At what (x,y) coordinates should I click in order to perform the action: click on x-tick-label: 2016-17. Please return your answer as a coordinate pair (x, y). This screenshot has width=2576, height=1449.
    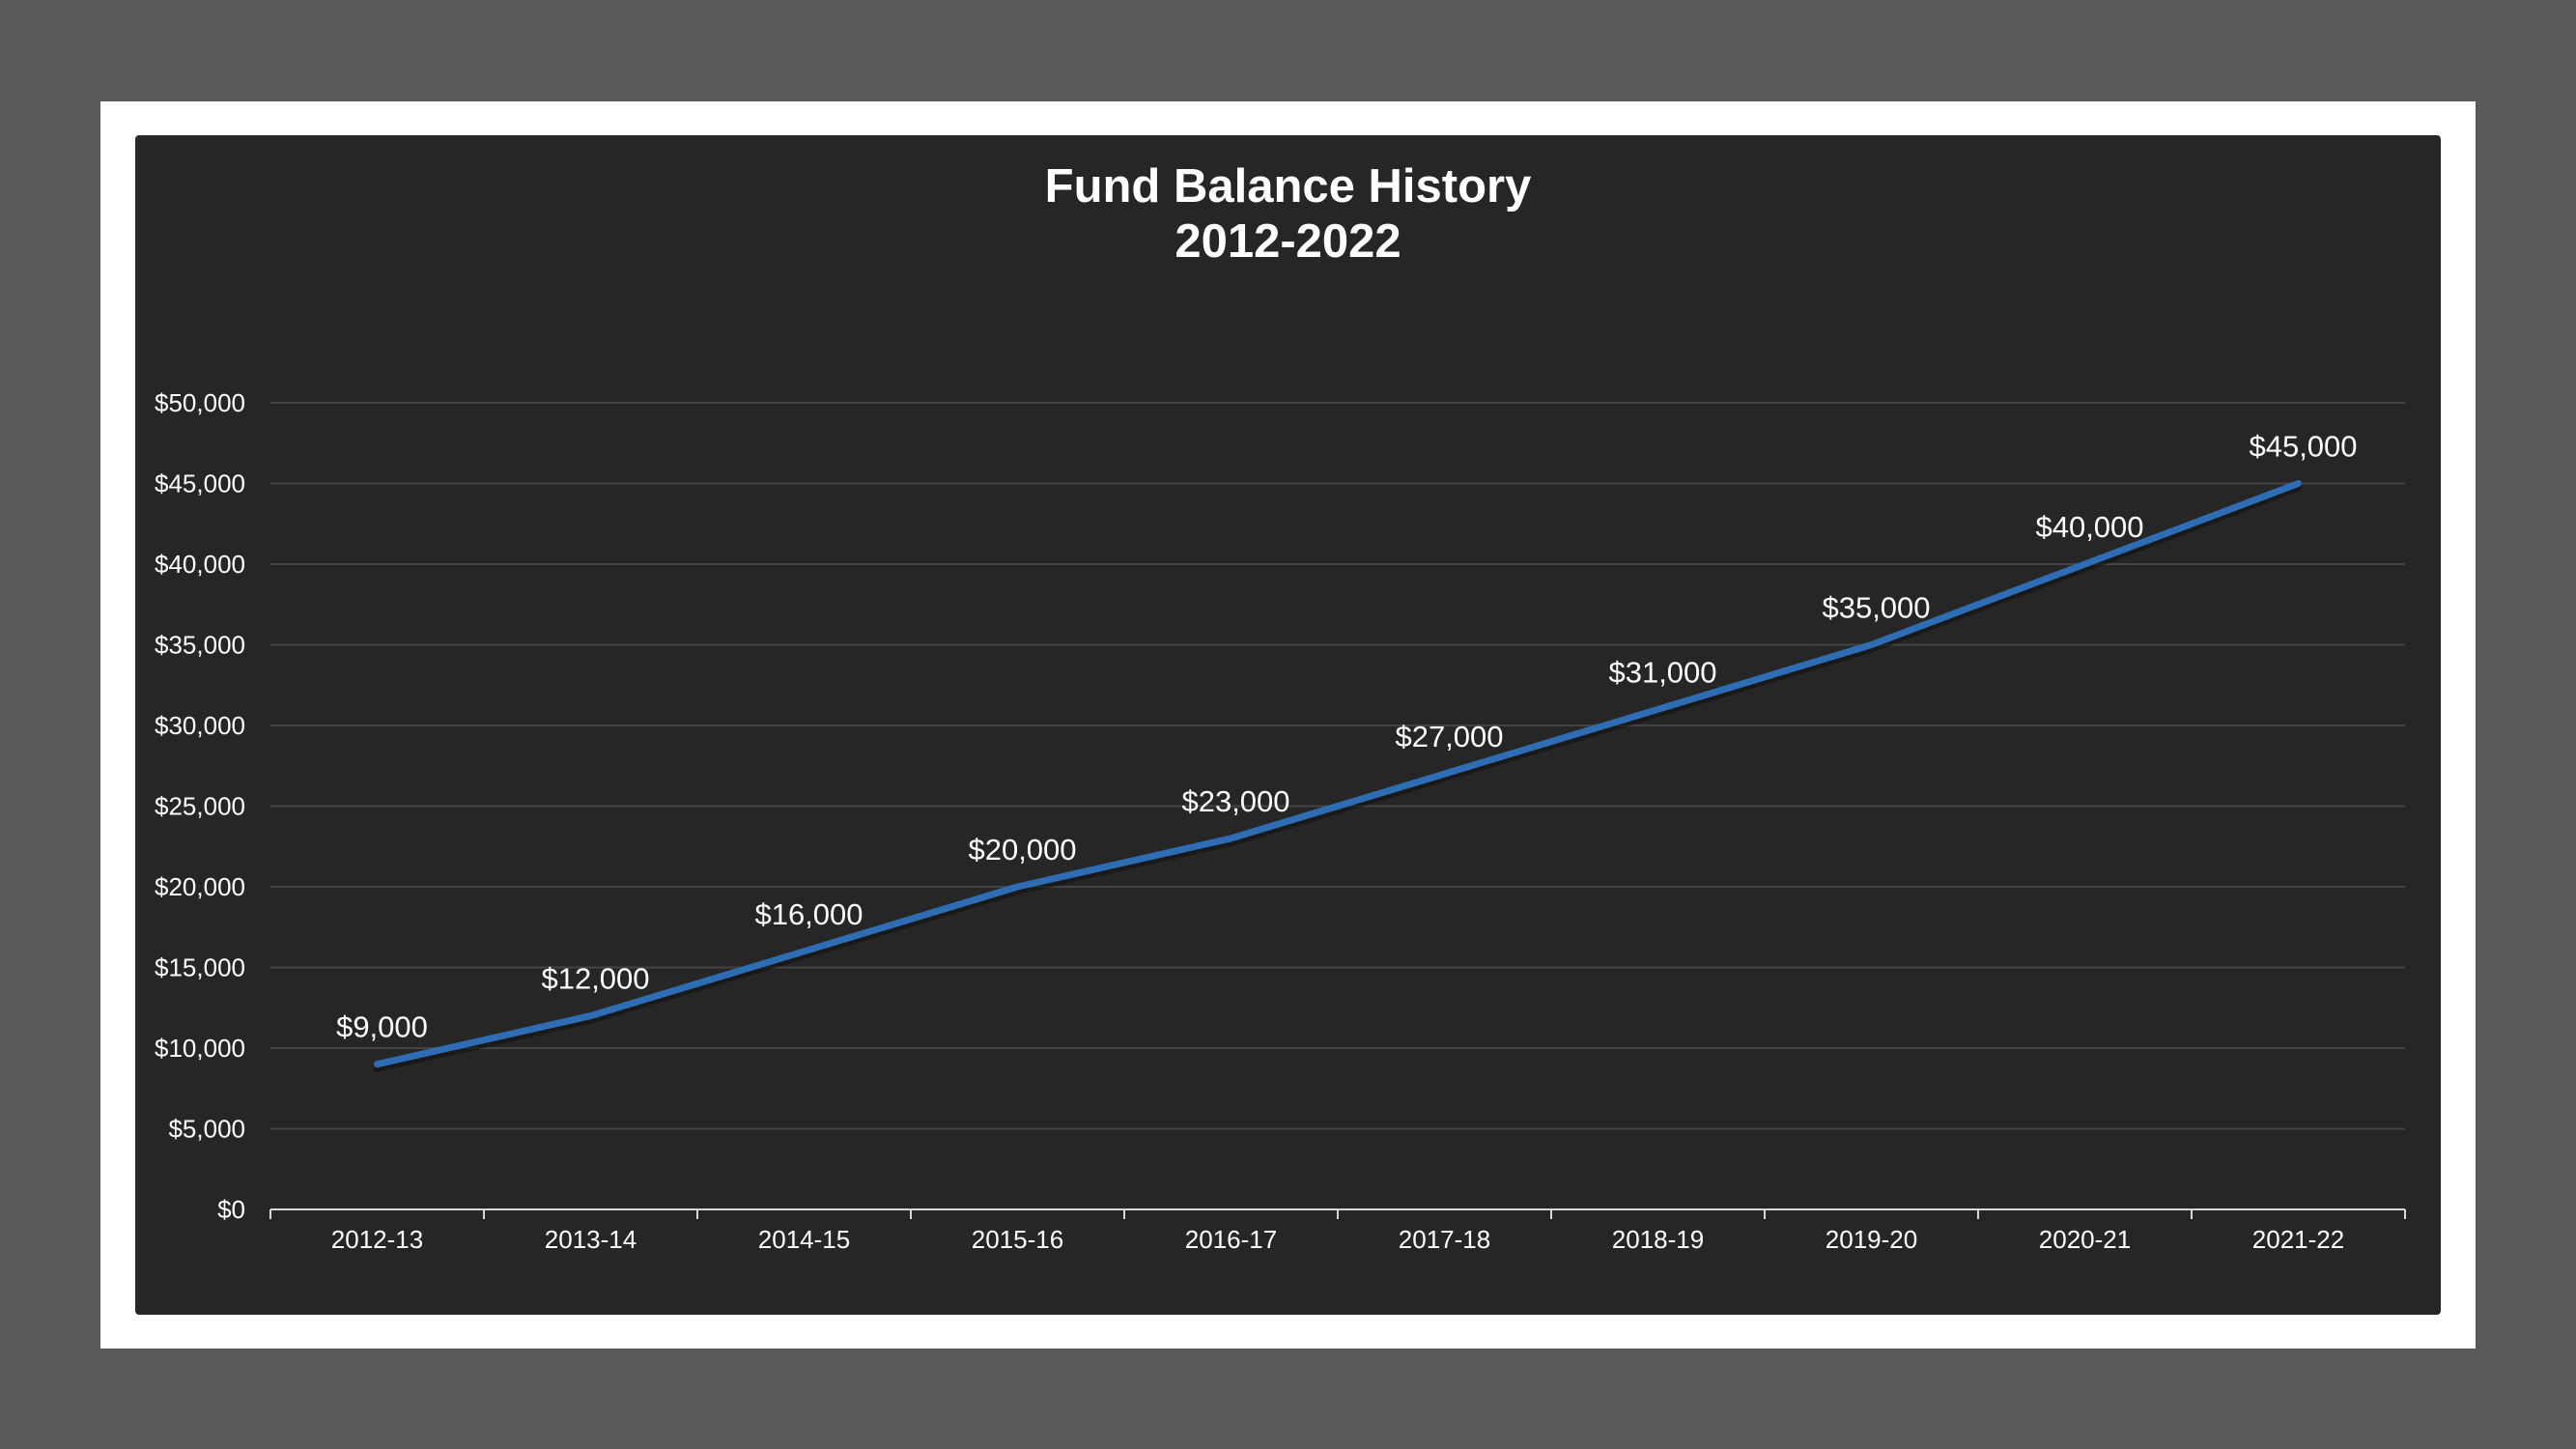
    Looking at the image, I should click on (1231, 1239).